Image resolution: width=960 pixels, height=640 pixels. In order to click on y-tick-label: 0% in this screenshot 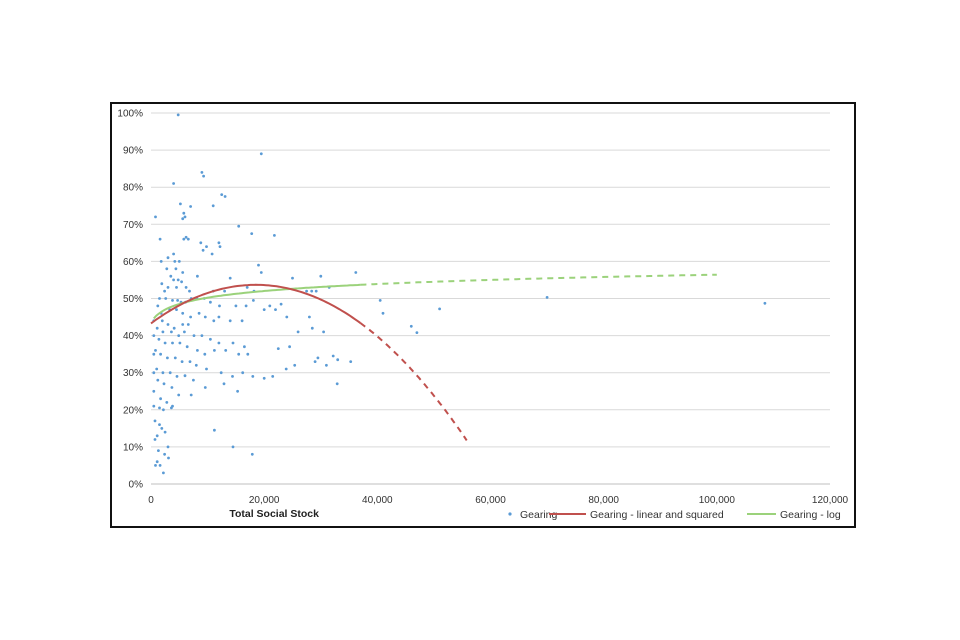, I will do `click(136, 485)`.